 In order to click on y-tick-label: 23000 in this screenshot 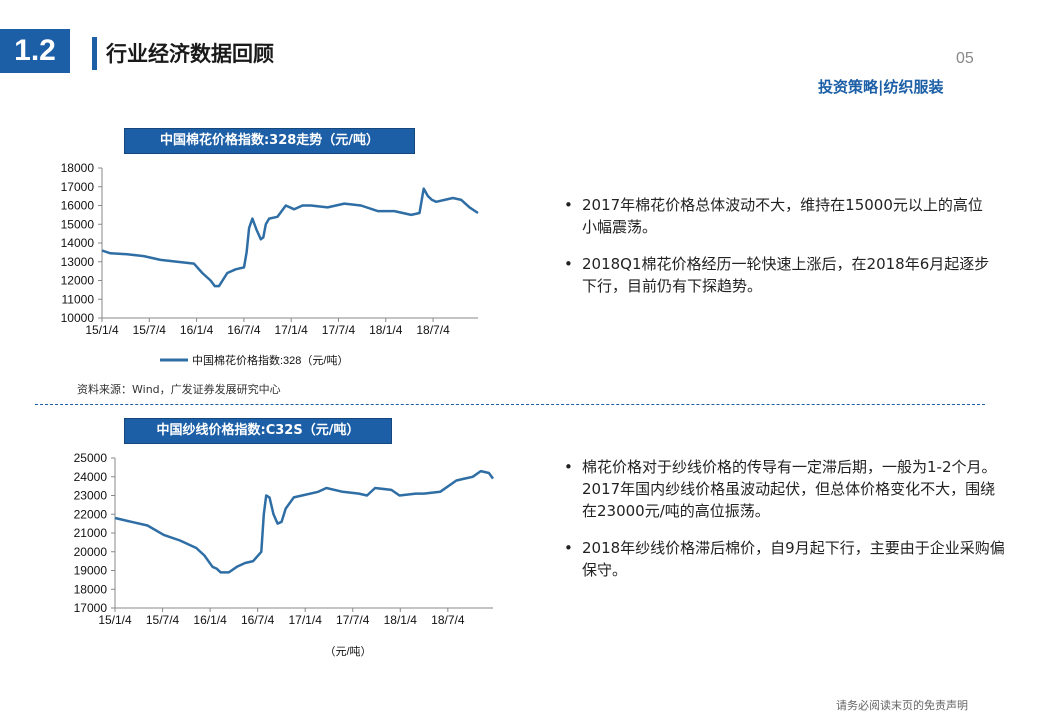, I will do `click(91, 496)`.